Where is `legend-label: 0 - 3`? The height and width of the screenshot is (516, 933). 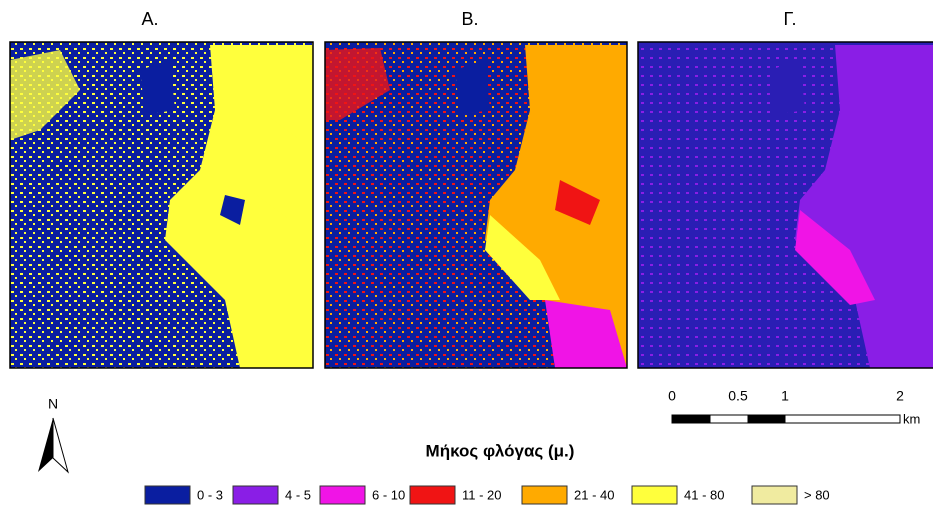
legend-label: 0 - 3 is located at coordinates (210, 494).